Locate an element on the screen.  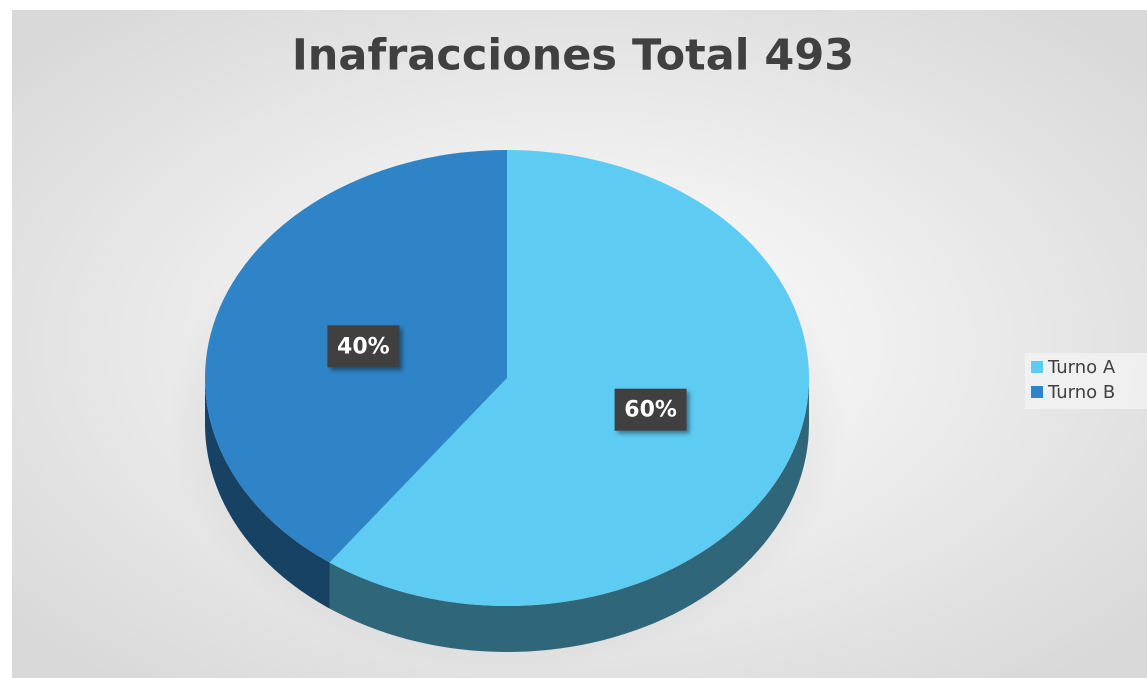
chart-title: Inafracciones Total 493 is located at coordinates (573, 56).